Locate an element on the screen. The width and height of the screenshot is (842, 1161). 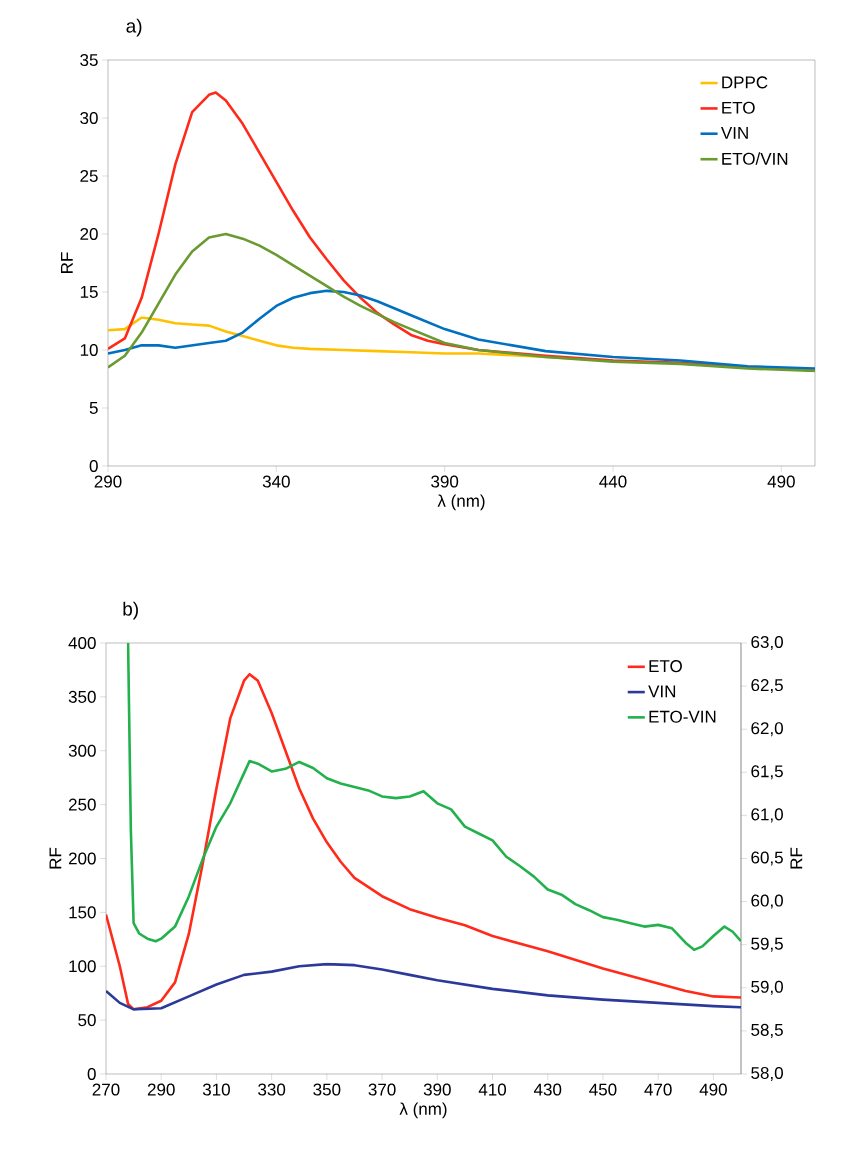
legend-label: ETO-VIN is located at coordinates (682, 716).